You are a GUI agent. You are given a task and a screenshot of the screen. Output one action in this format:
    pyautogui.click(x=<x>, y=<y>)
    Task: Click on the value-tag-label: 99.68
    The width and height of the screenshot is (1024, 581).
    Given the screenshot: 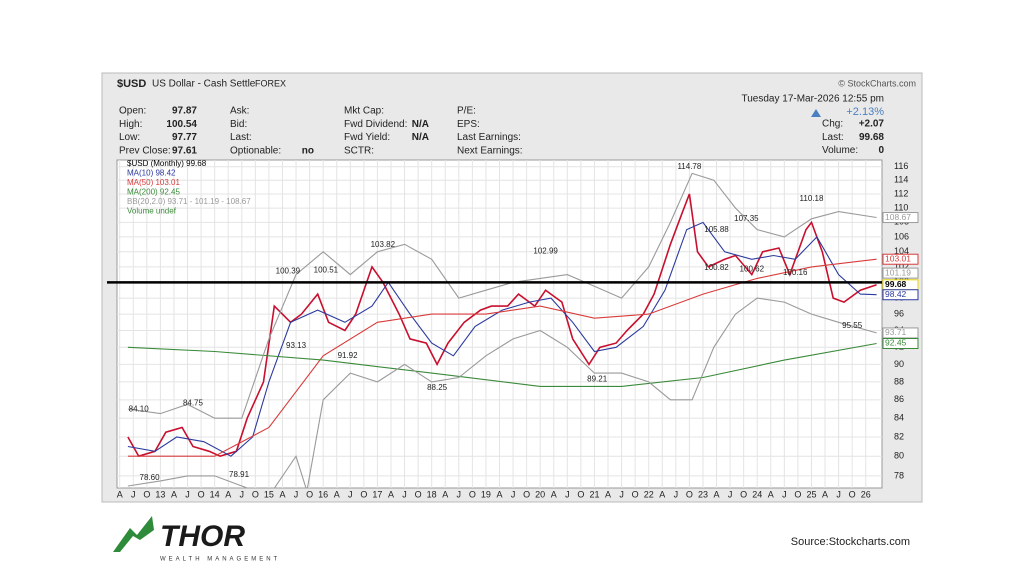 What is the action you would take?
    pyautogui.click(x=896, y=284)
    